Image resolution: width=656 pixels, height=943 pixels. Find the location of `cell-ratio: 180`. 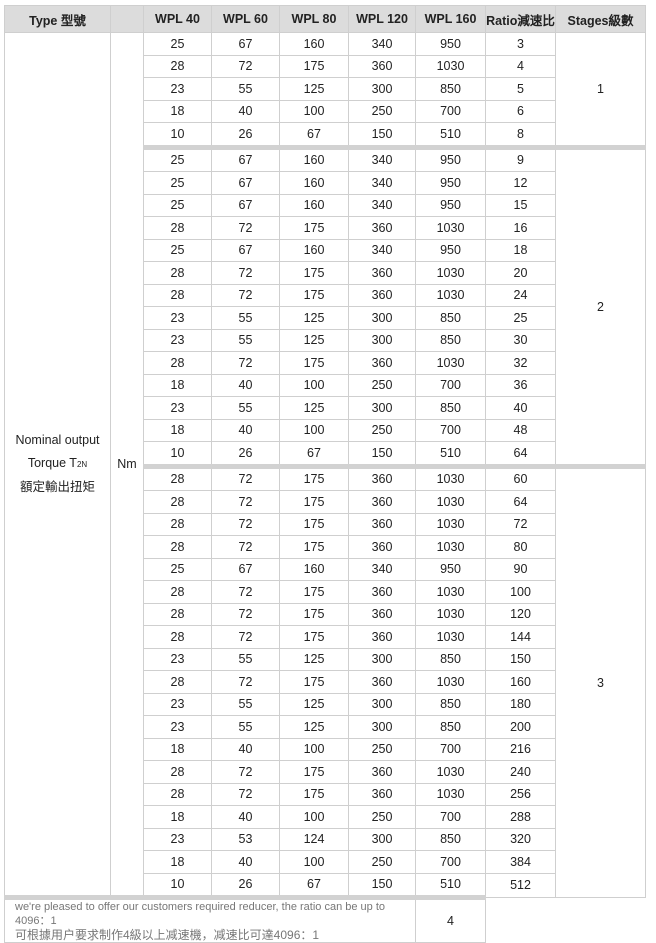

cell-ratio: 180 is located at coordinates (520, 704).